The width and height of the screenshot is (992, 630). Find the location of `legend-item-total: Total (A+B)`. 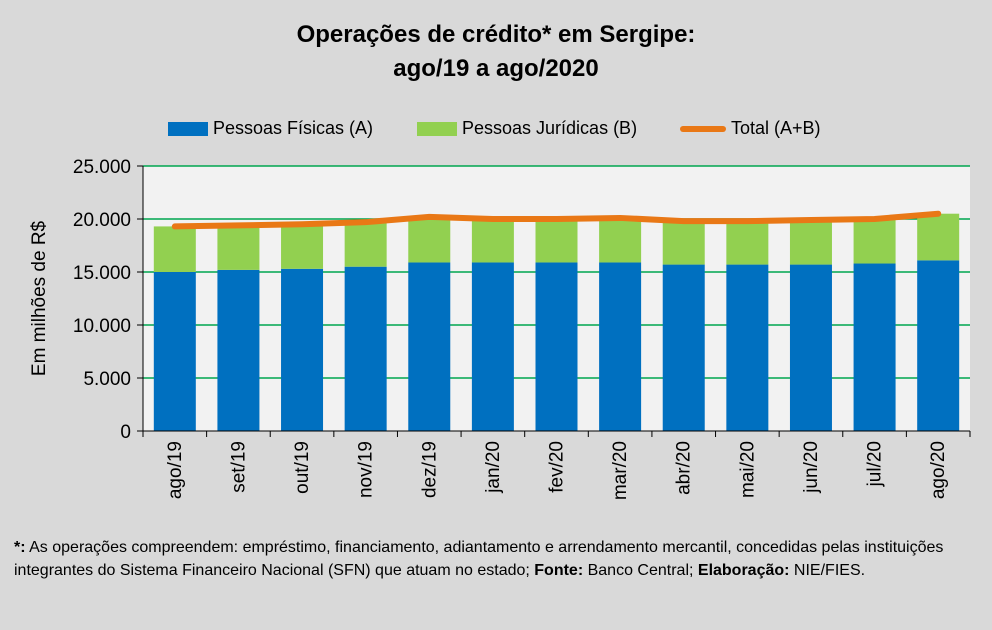

legend-item-total: Total (A+B) is located at coordinates (750, 128).